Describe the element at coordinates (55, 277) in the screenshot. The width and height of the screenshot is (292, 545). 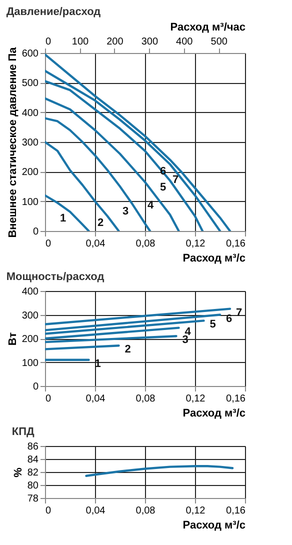
I see `chart-title: Мощность/расход` at that location.